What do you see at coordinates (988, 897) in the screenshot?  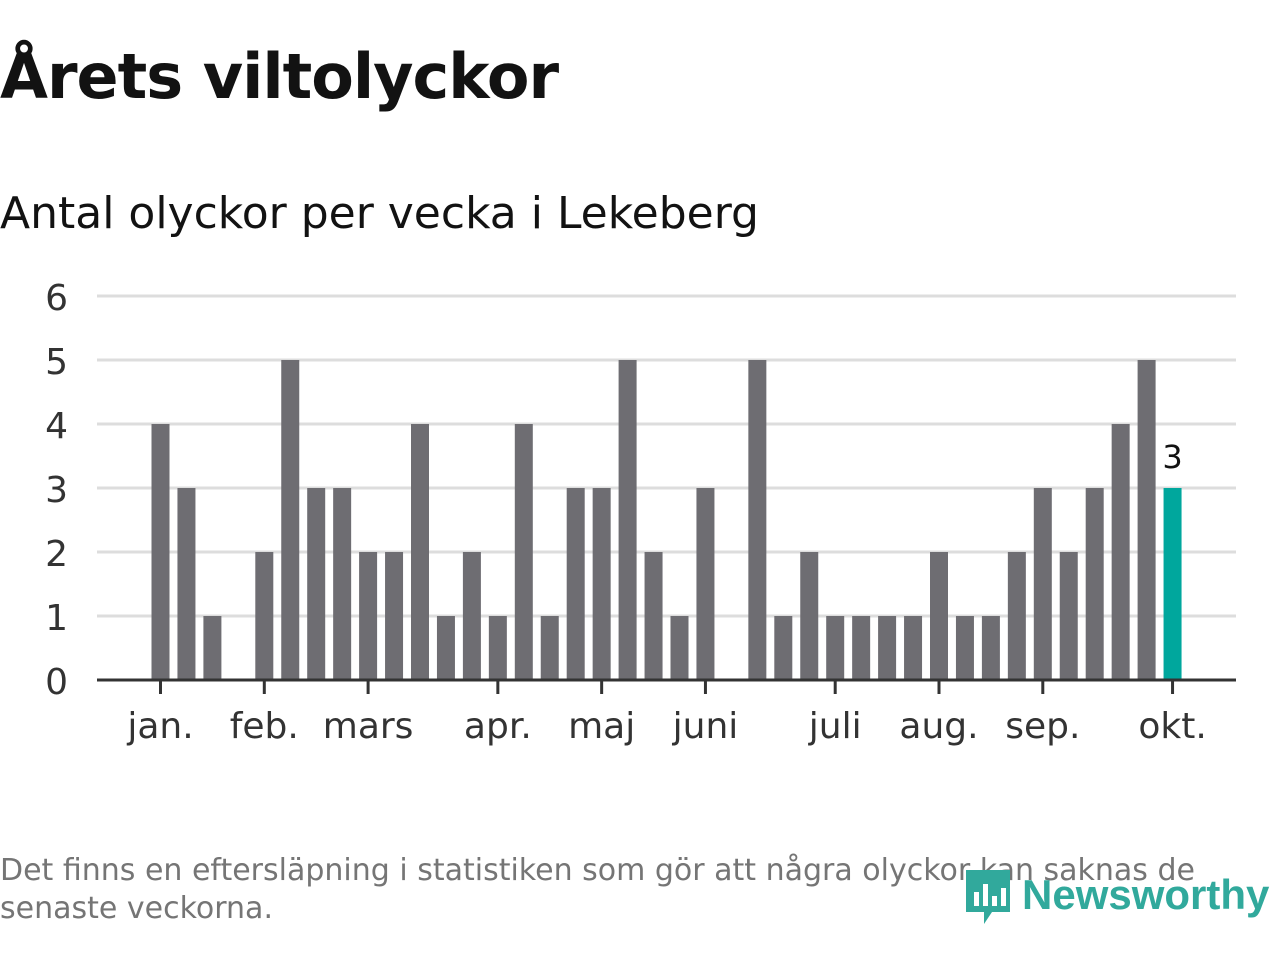 I see `newsworthy-logo-icon` at bounding box center [988, 897].